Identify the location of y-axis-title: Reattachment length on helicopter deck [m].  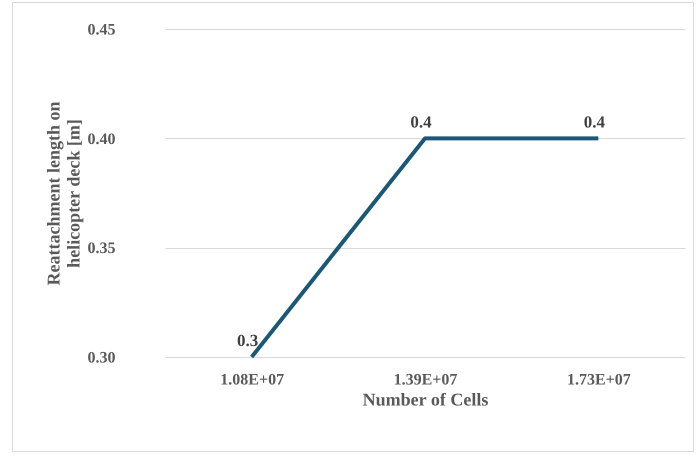
(64, 194).